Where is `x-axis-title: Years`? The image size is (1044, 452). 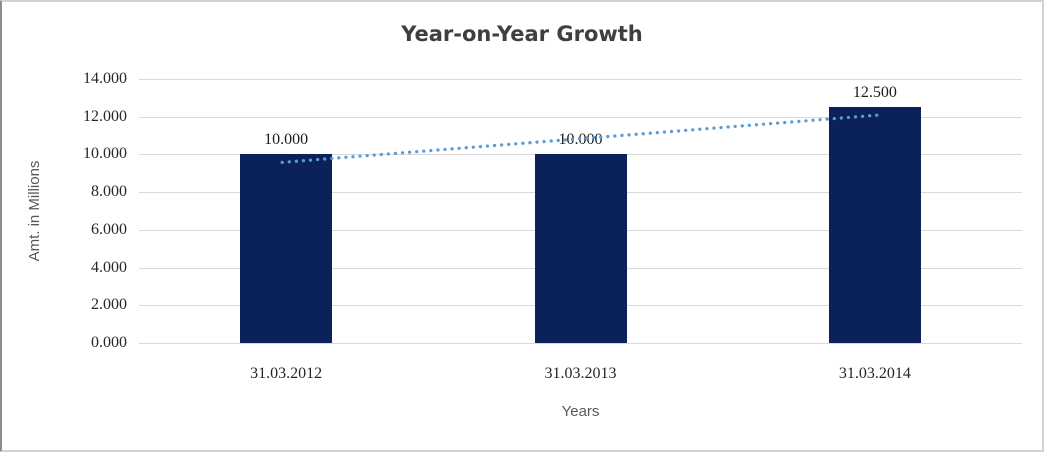
x-axis-title: Years is located at coordinates (580, 411).